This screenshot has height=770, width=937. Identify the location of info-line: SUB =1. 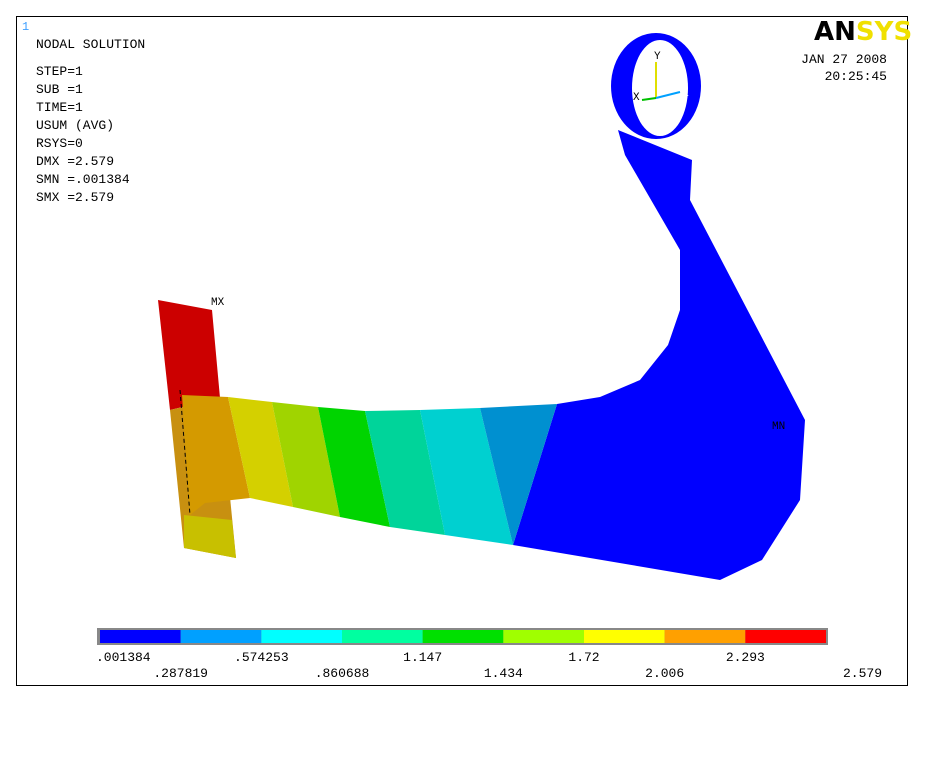
(59, 89).